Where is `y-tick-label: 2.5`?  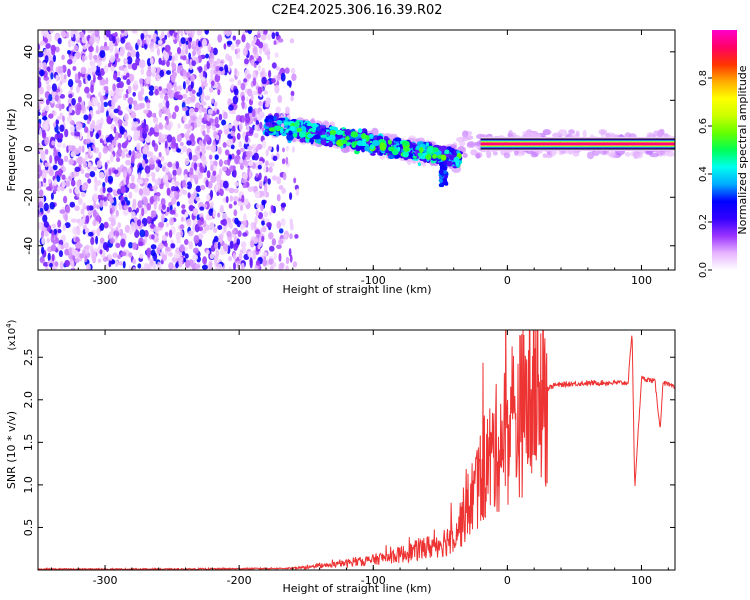 y-tick-label: 2.5 is located at coordinates (28, 357).